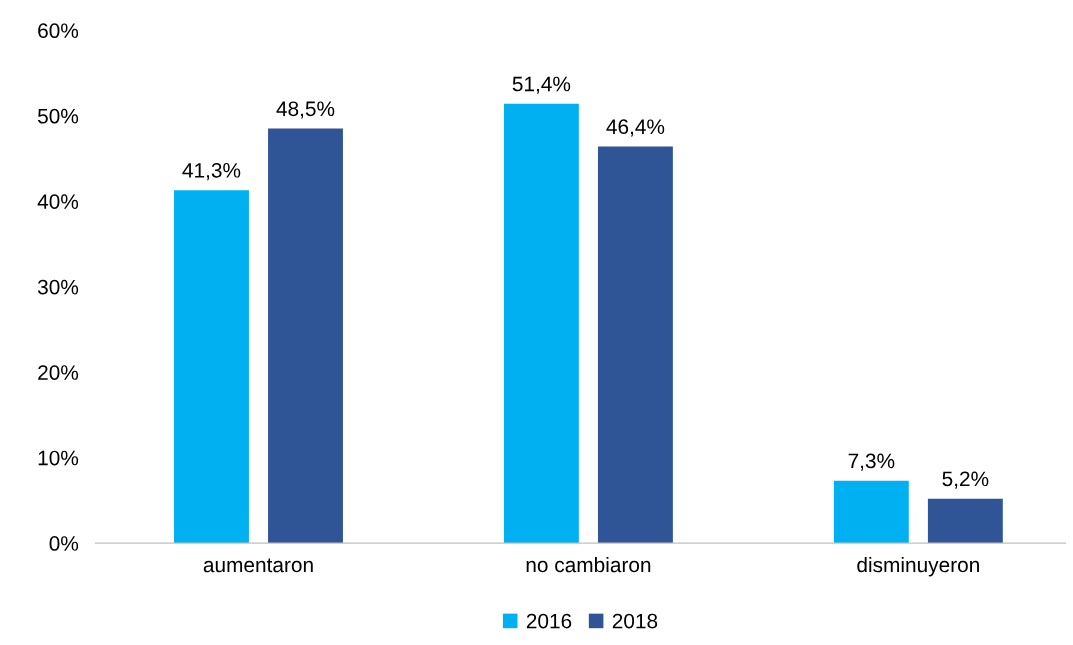  What do you see at coordinates (871, 462) in the screenshot?
I see `data-label: 7,3%` at bounding box center [871, 462].